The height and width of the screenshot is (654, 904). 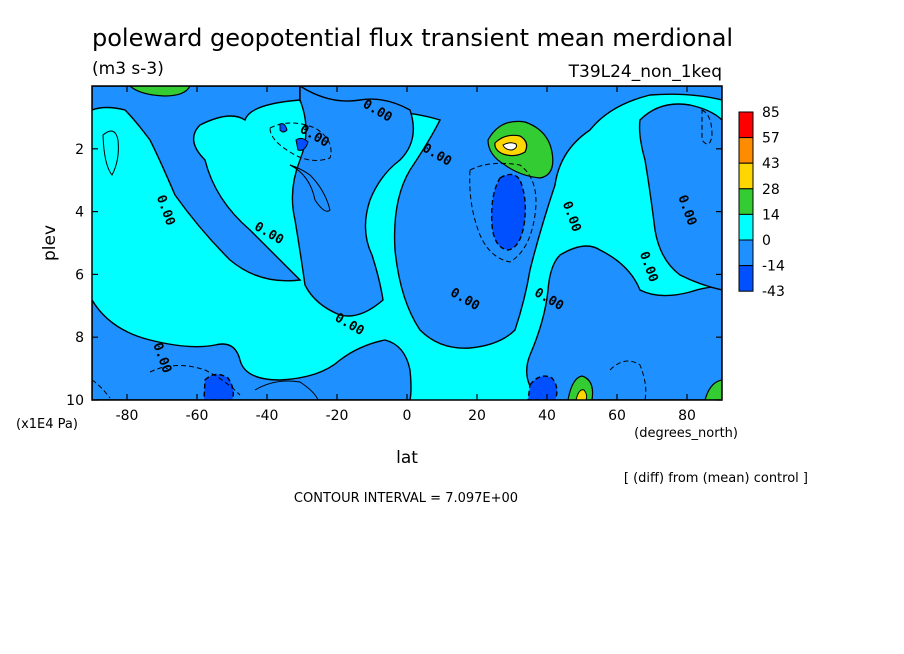 What do you see at coordinates (645, 72) in the screenshot?
I see `experiment-label: T39L24_non_1keq` at bounding box center [645, 72].